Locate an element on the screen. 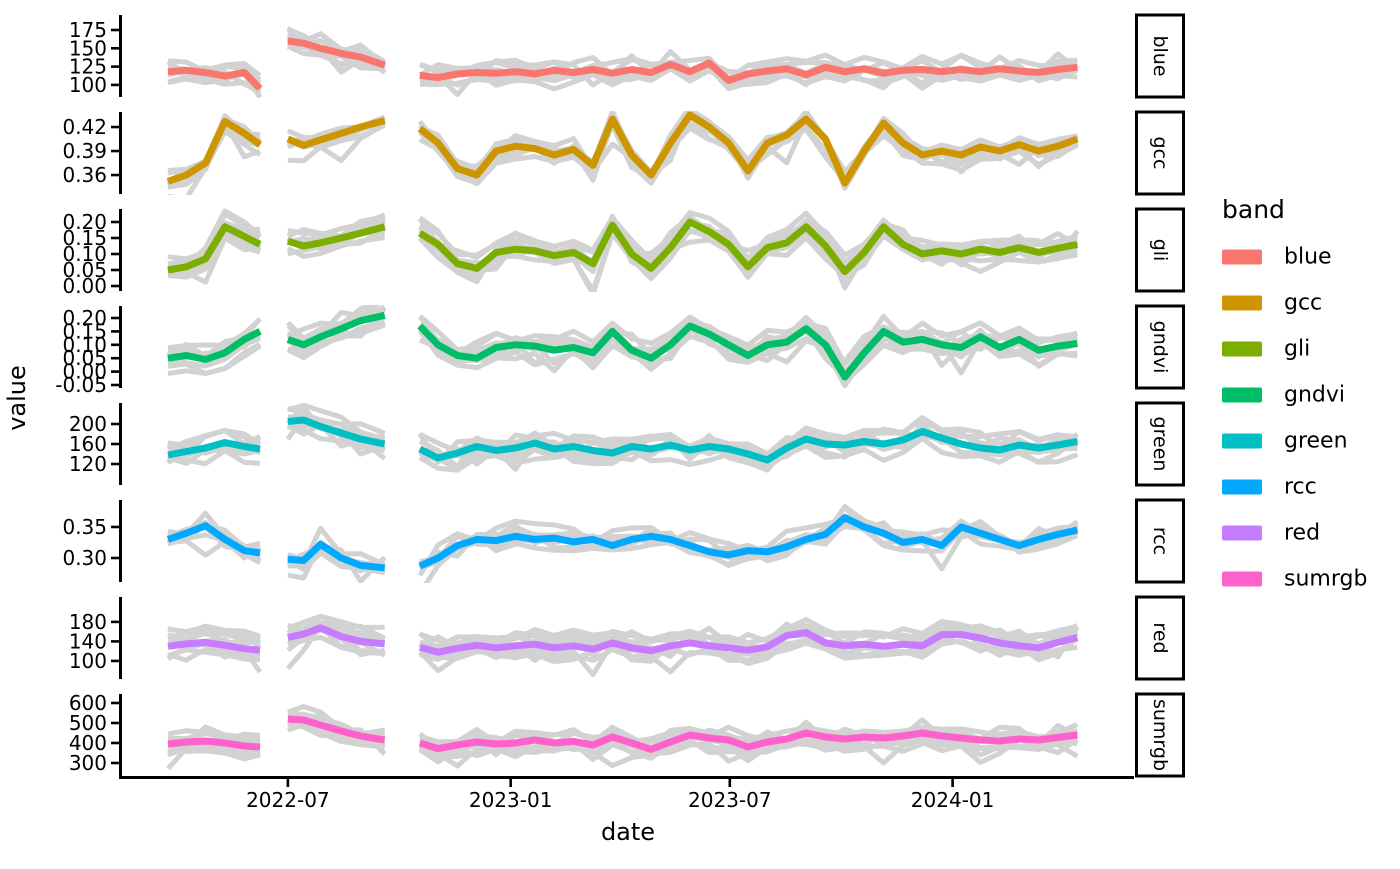  y-tick-label: 175 is located at coordinates (88, 30).